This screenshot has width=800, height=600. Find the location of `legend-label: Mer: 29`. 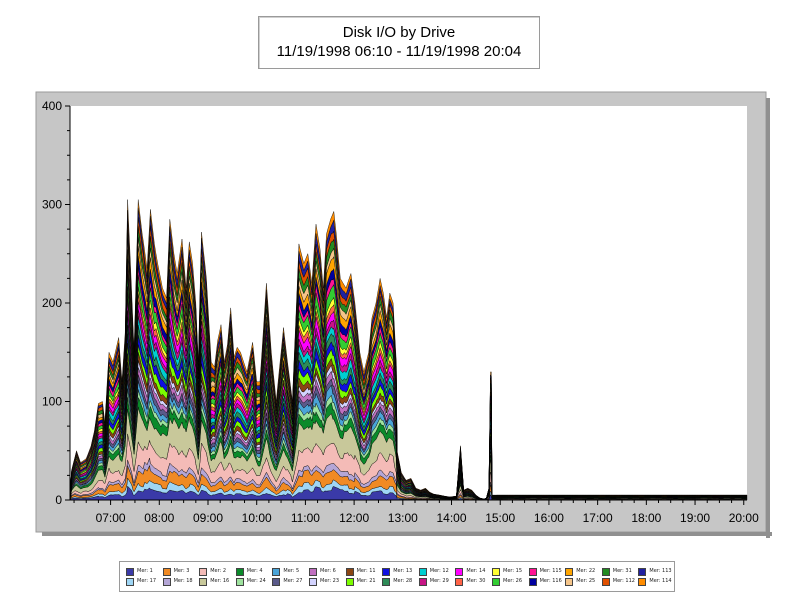

legend-label: Mer: 29 is located at coordinates (439, 581).